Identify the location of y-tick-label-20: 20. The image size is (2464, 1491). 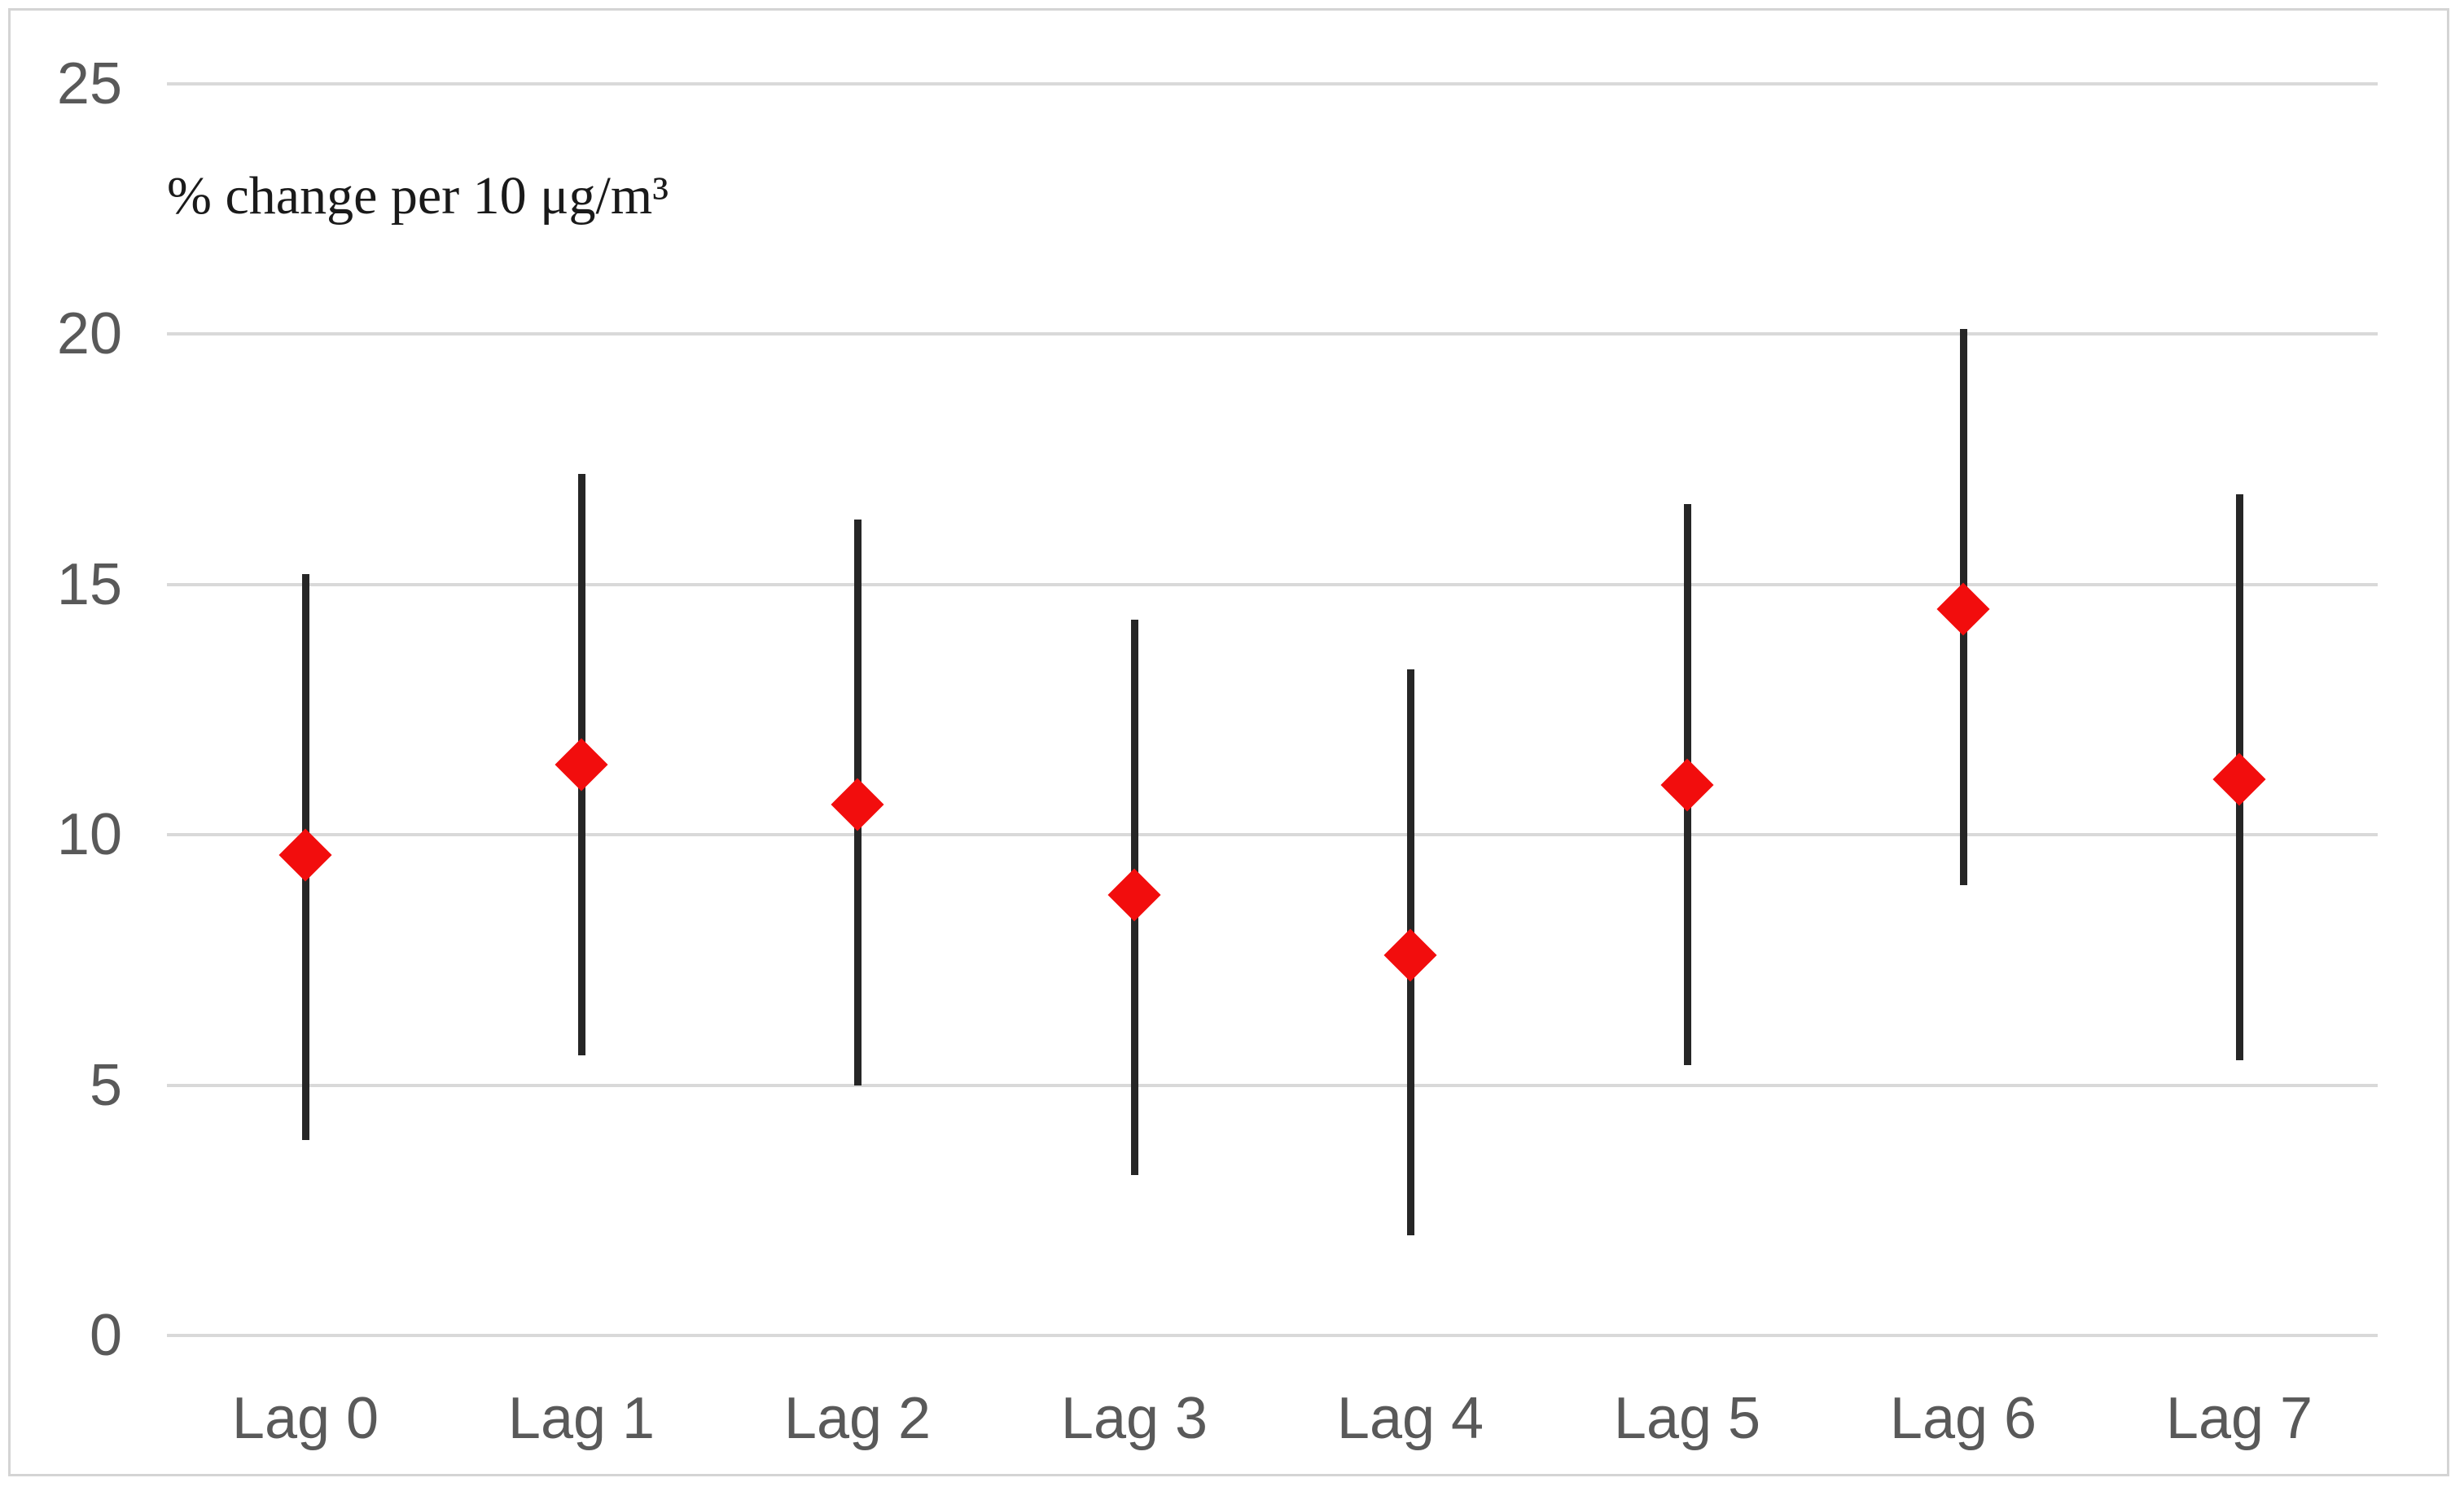
(89, 334).